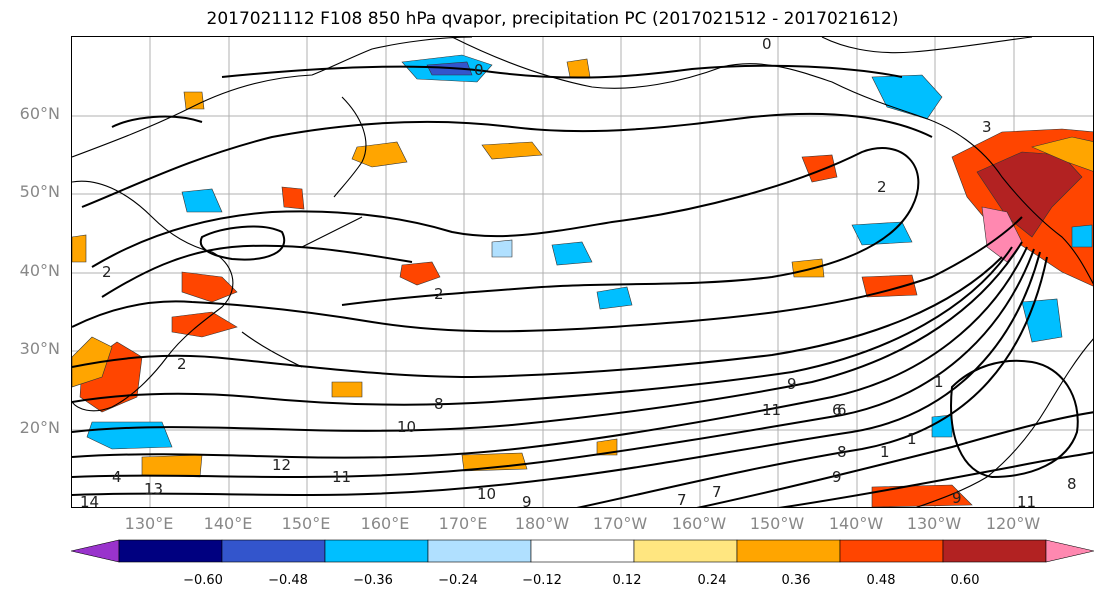 The height and width of the screenshot is (601, 1105). Describe the element at coordinates (458, 580) in the screenshot. I see `colorbar-label: −0.24` at that location.